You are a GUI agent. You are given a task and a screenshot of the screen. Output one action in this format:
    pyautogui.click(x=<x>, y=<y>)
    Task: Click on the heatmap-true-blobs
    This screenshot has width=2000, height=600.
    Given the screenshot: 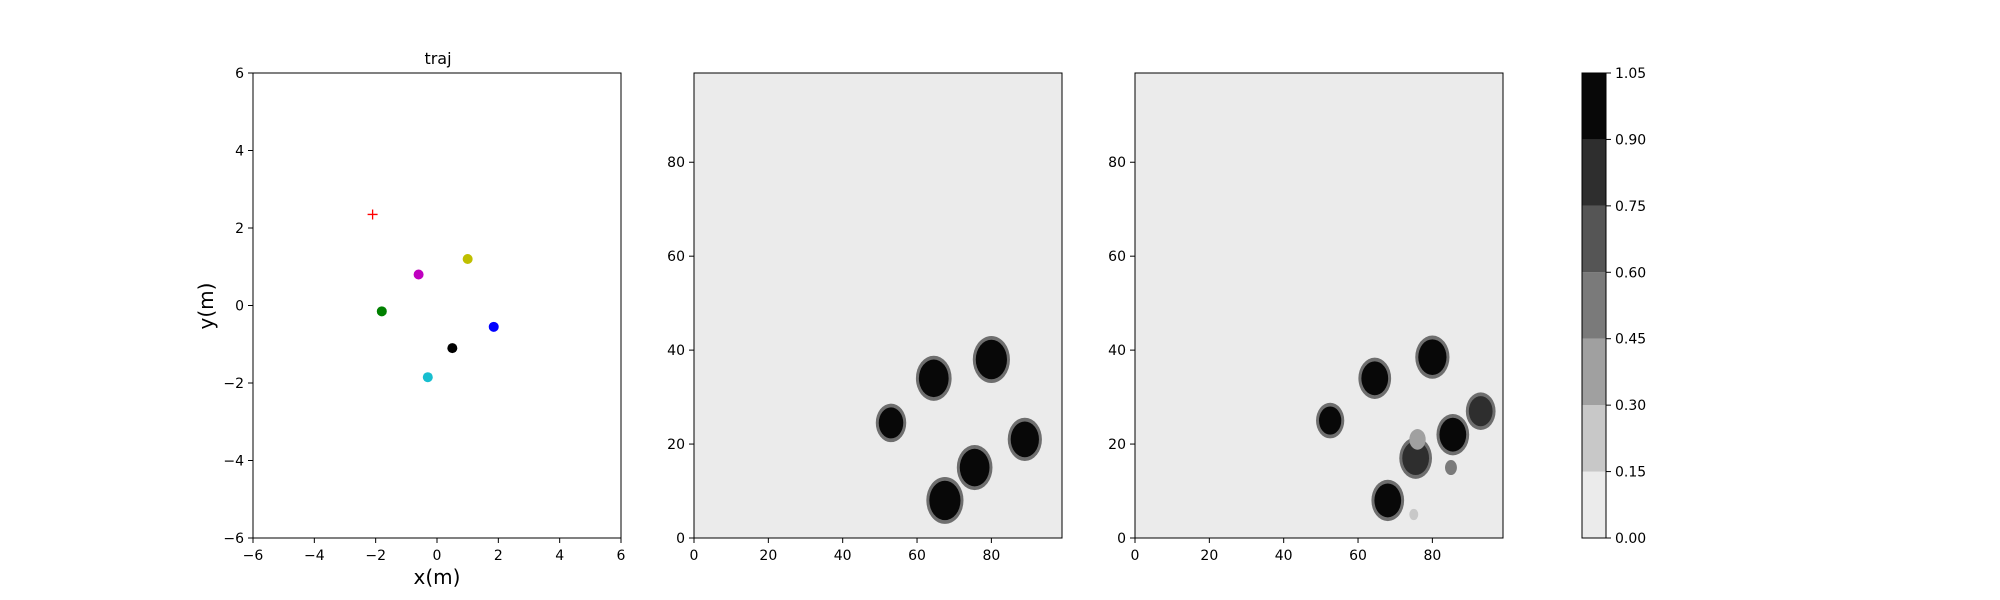 What is the action you would take?
    pyautogui.click(x=958, y=430)
    